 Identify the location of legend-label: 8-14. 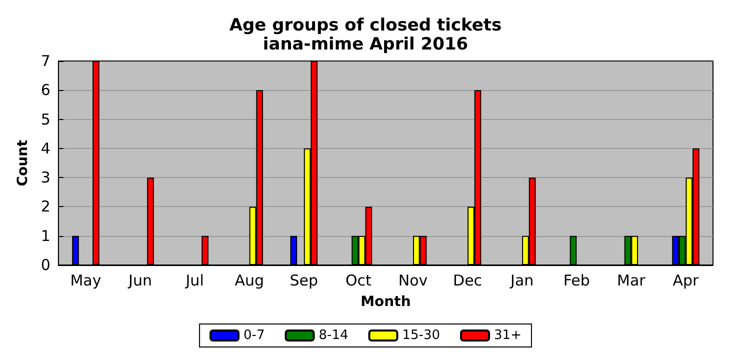
(333, 335).